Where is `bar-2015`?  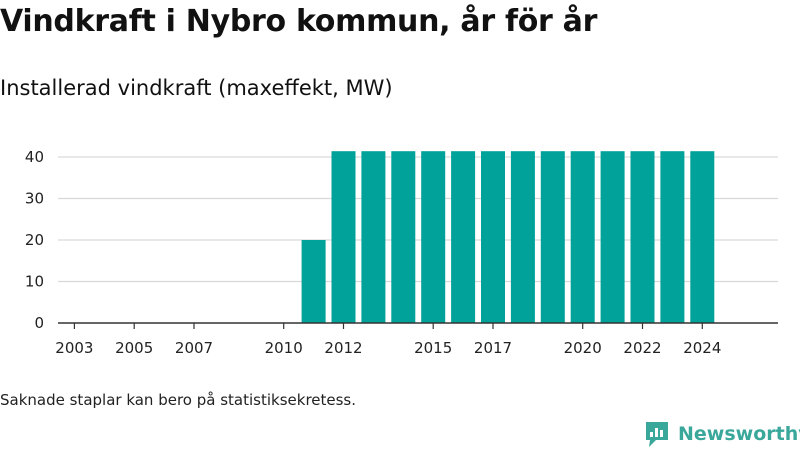 bar-2015 is located at coordinates (433, 237).